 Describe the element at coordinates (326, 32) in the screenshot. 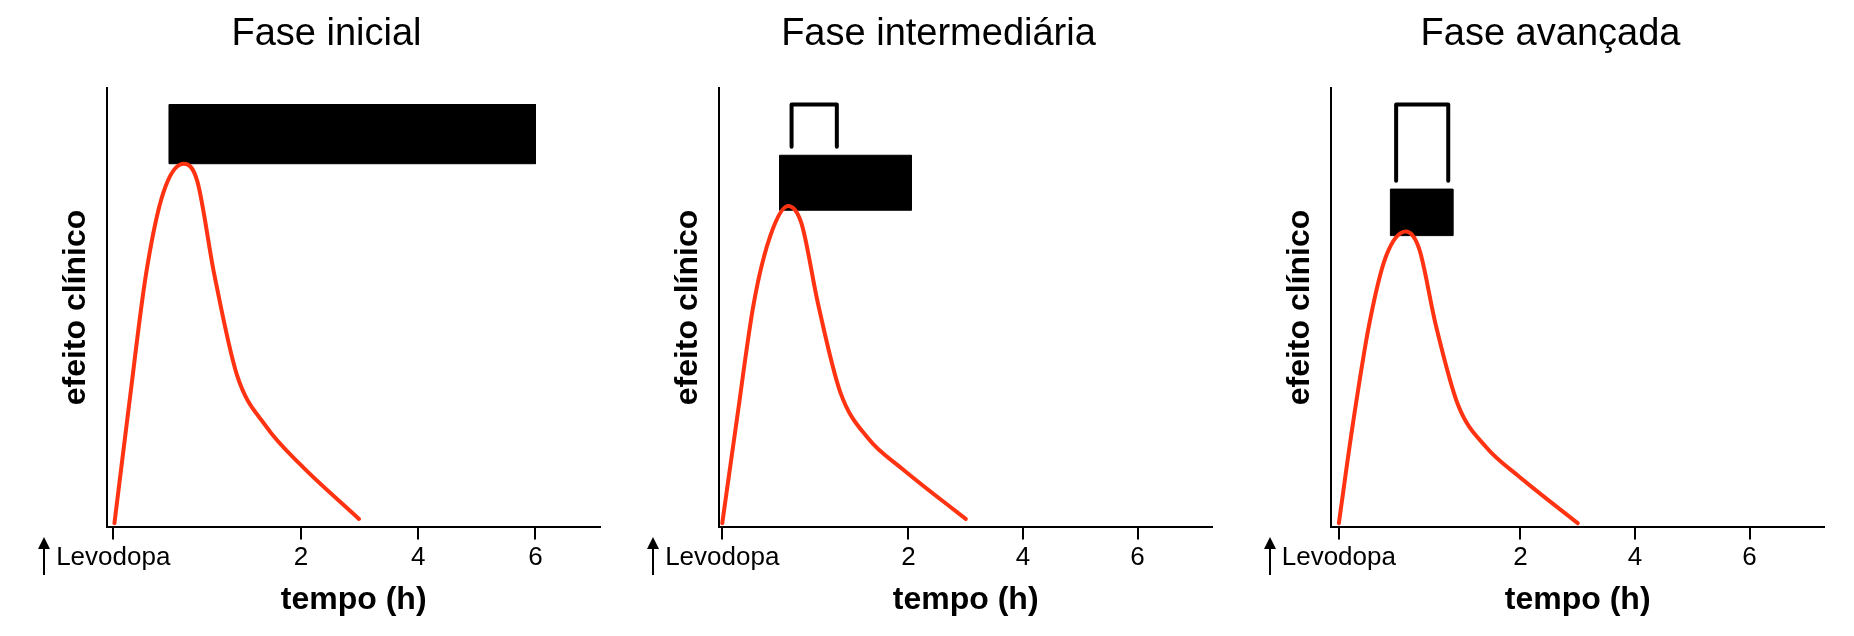

I see `chart-title: Fase inicial` at that location.